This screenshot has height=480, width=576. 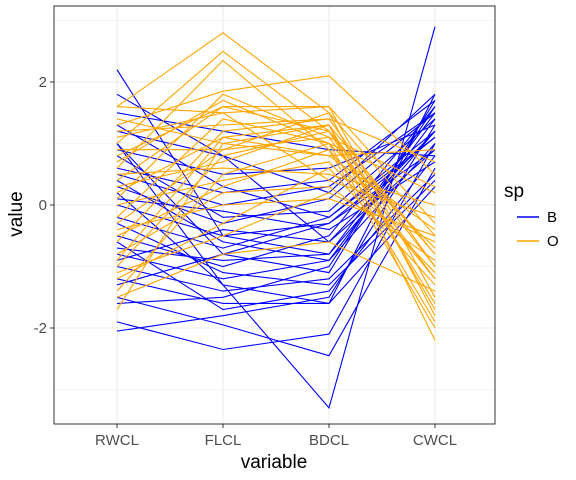 I want to click on y-tick-label: -2, so click(x=40, y=328).